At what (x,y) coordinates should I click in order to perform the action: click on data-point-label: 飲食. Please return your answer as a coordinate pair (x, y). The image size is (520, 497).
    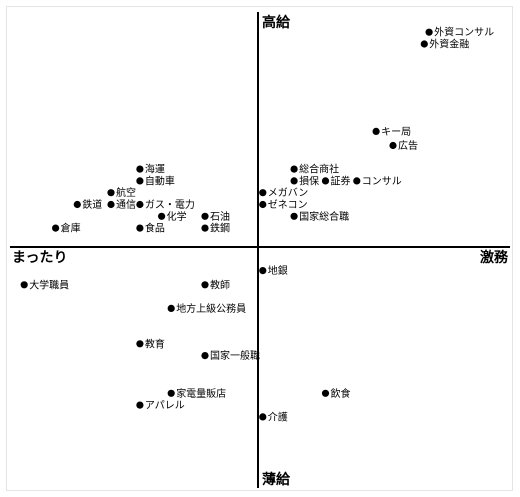
    Looking at the image, I should click on (341, 393).